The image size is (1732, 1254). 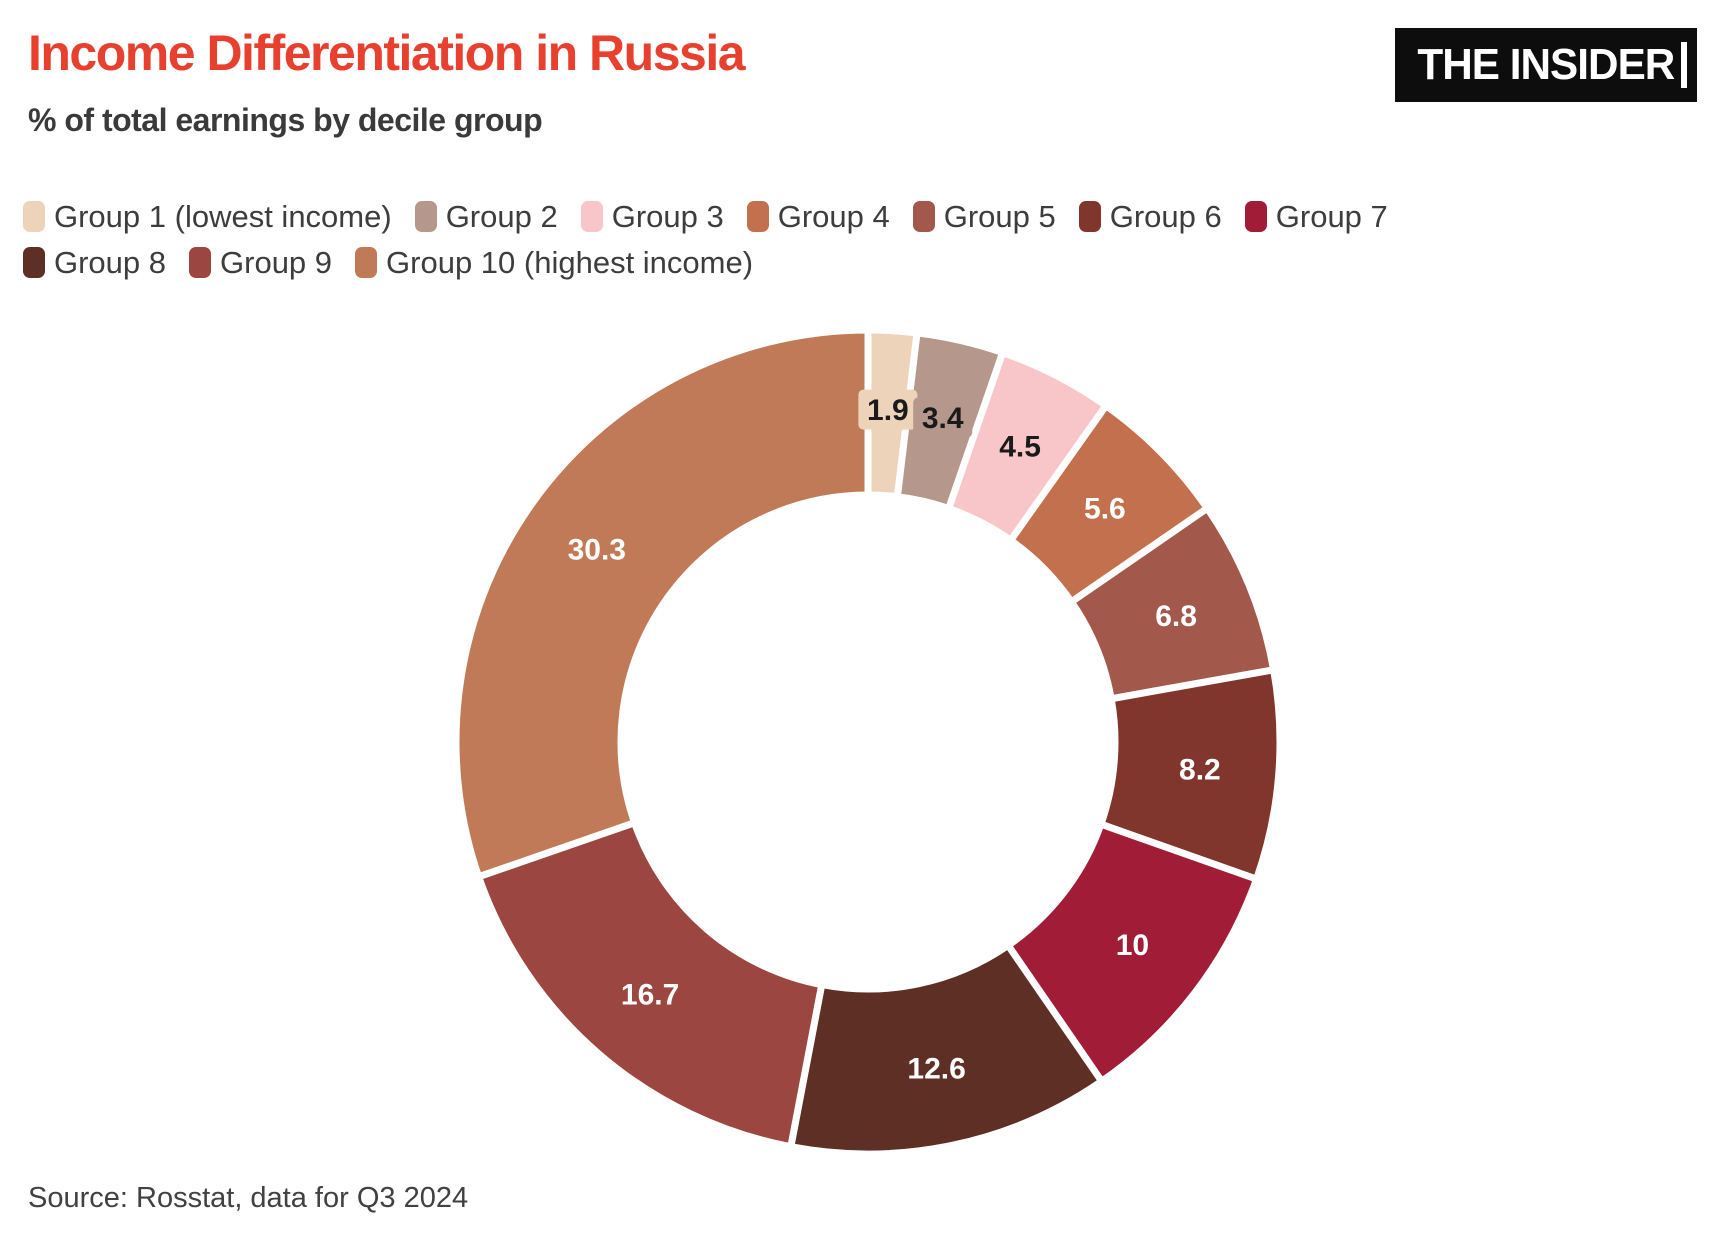 What do you see at coordinates (999, 216) in the screenshot?
I see `legend-item-label: Group 5` at bounding box center [999, 216].